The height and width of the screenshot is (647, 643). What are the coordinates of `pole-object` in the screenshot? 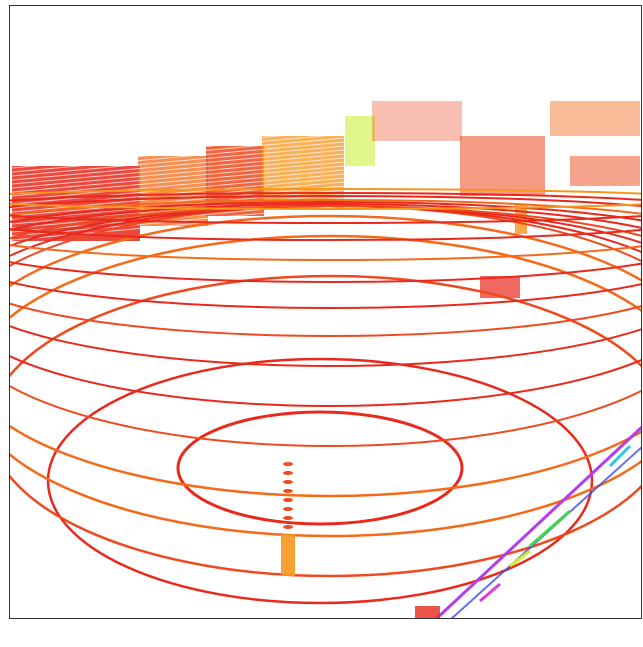 It's located at (288, 519).